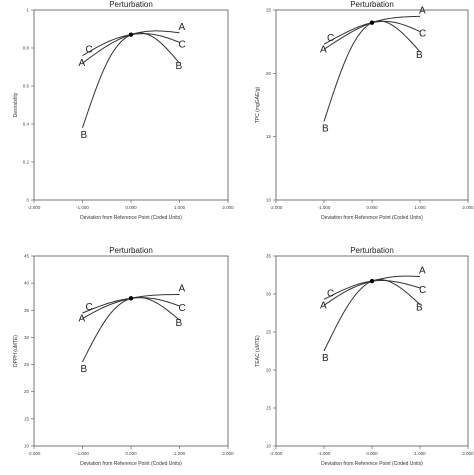 The image size is (474, 475). I want to click on y-tick-label: 0.6, so click(26, 86).